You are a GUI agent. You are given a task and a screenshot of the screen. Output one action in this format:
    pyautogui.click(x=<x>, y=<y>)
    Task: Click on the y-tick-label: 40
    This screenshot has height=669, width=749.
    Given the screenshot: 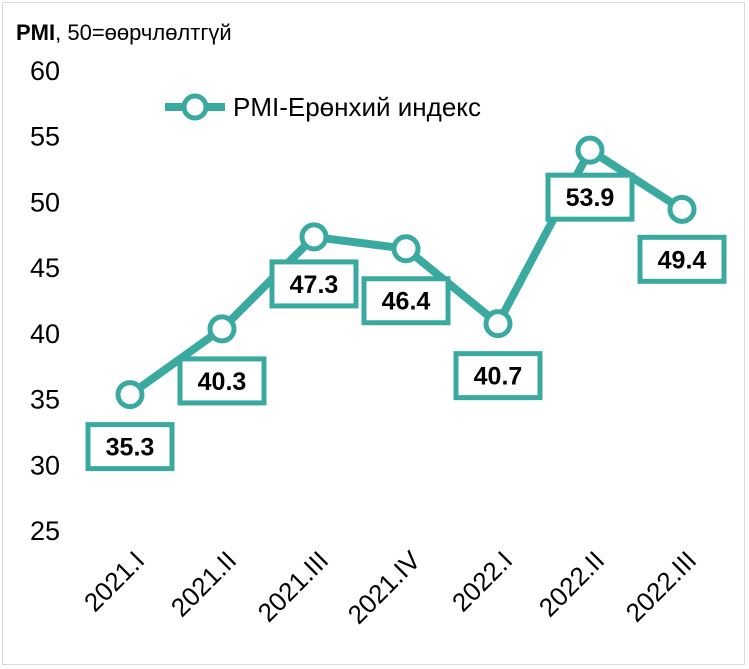 What is the action you would take?
    pyautogui.click(x=45, y=334)
    